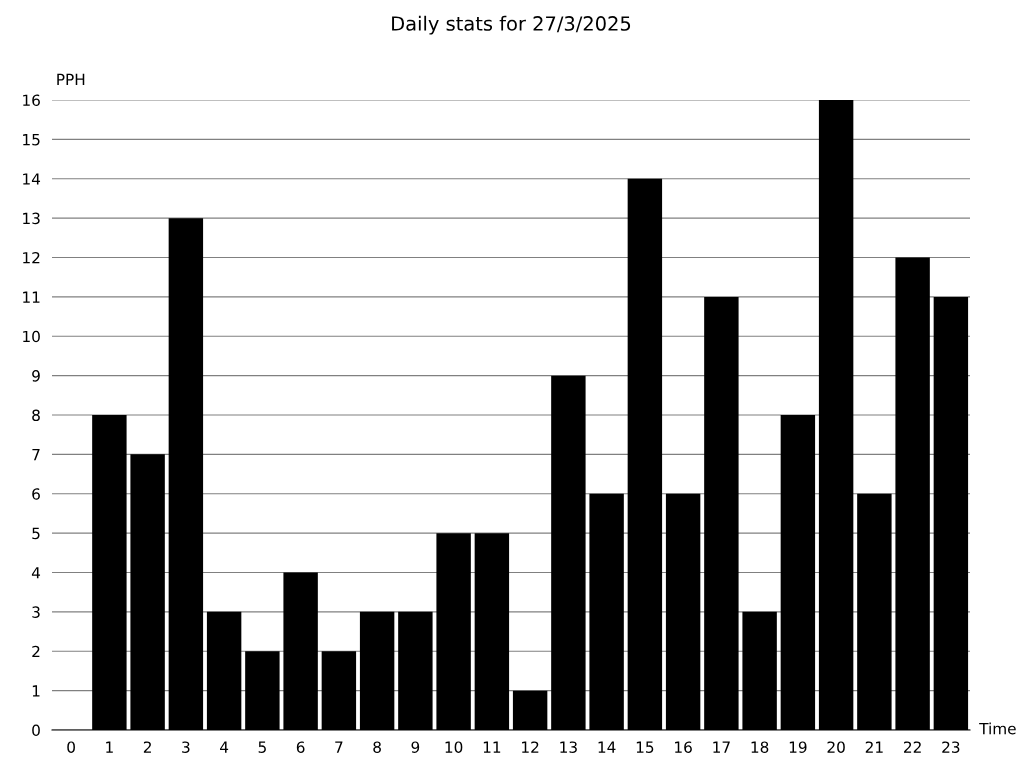  I want to click on y-tick-label: 2, so click(36, 651).